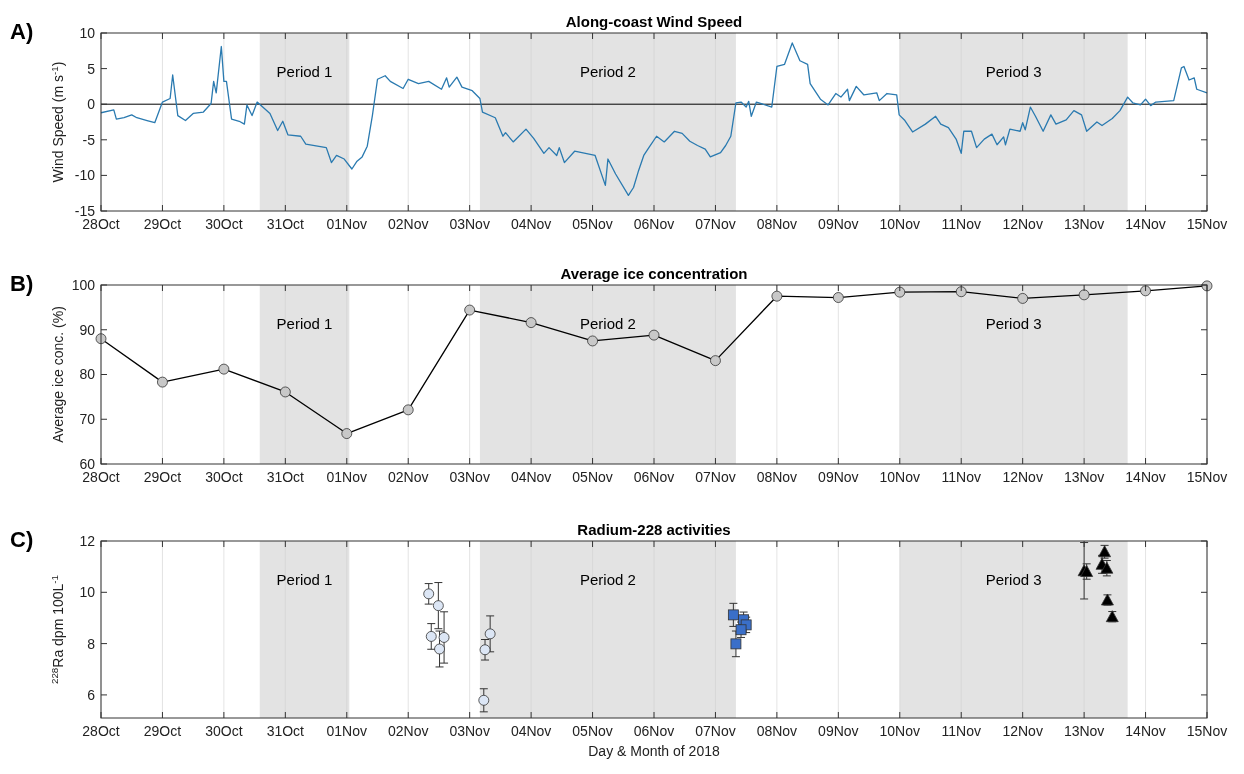 This screenshot has height=774, width=1244. Describe the element at coordinates (87, 540) in the screenshot. I see `y-tick-label: 12` at that location.